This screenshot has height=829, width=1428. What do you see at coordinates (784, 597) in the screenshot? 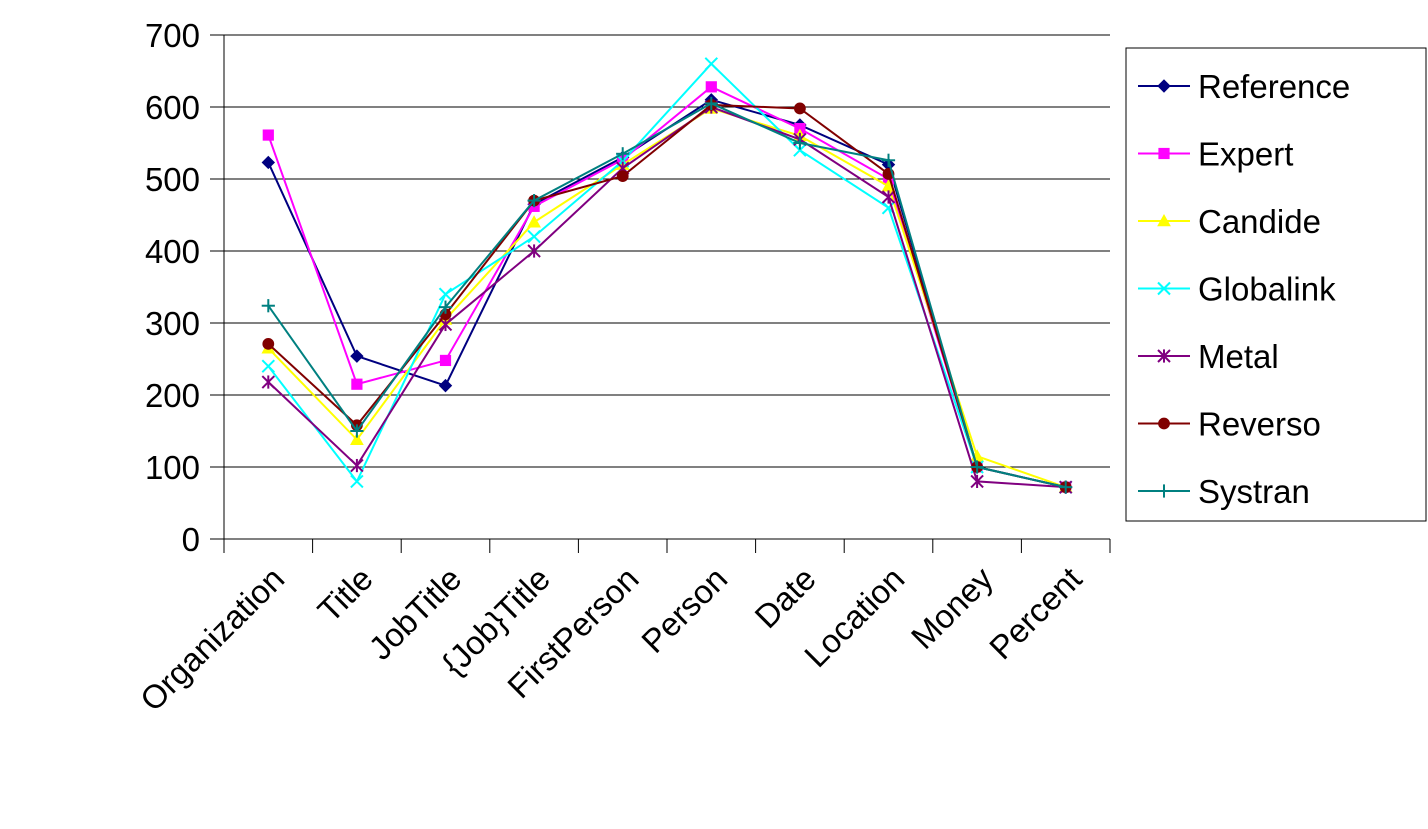
I see `x-tick-label: Date` at bounding box center [784, 597].